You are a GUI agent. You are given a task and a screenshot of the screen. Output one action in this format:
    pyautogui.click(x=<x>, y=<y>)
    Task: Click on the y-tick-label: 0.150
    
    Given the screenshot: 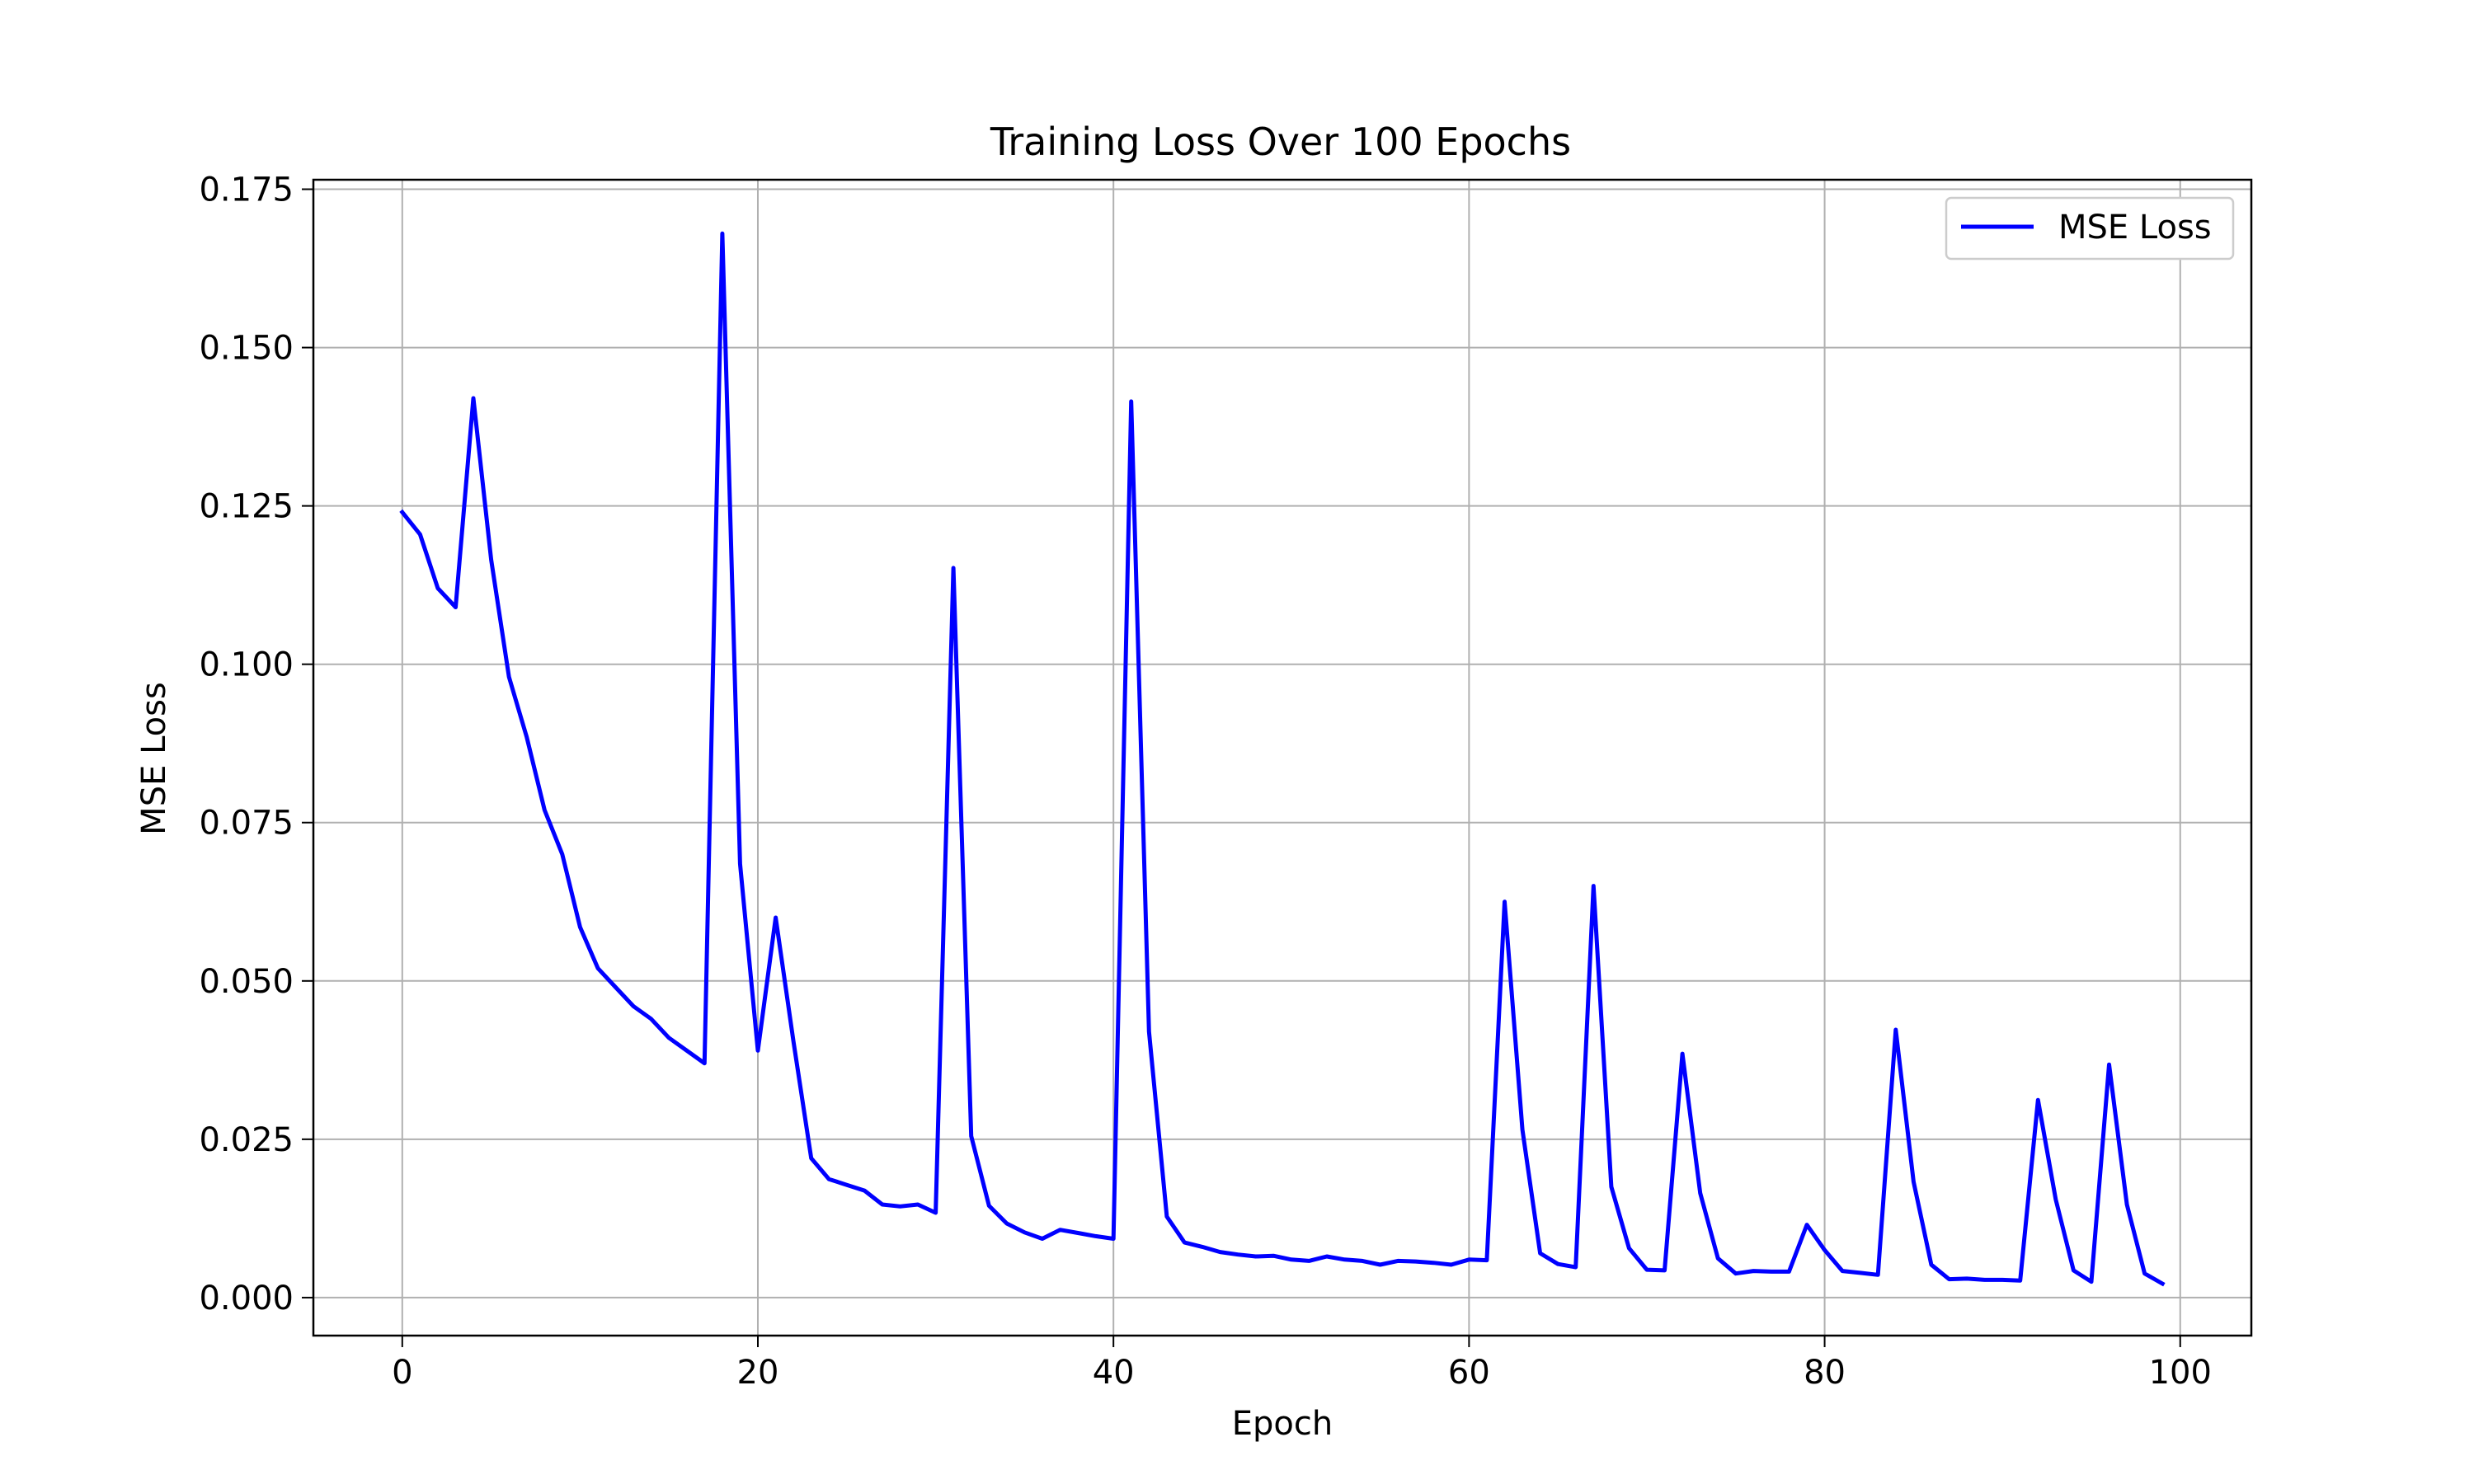 What is the action you would take?
    pyautogui.click(x=246, y=349)
    